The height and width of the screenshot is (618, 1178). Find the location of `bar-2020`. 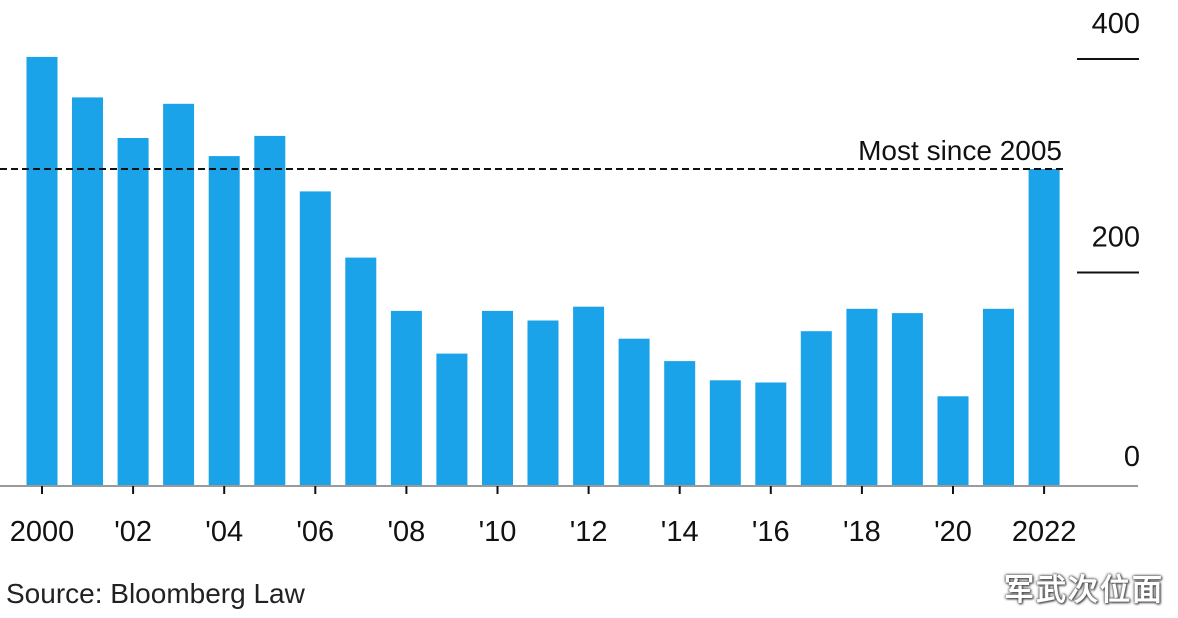

bar-2020 is located at coordinates (953, 441).